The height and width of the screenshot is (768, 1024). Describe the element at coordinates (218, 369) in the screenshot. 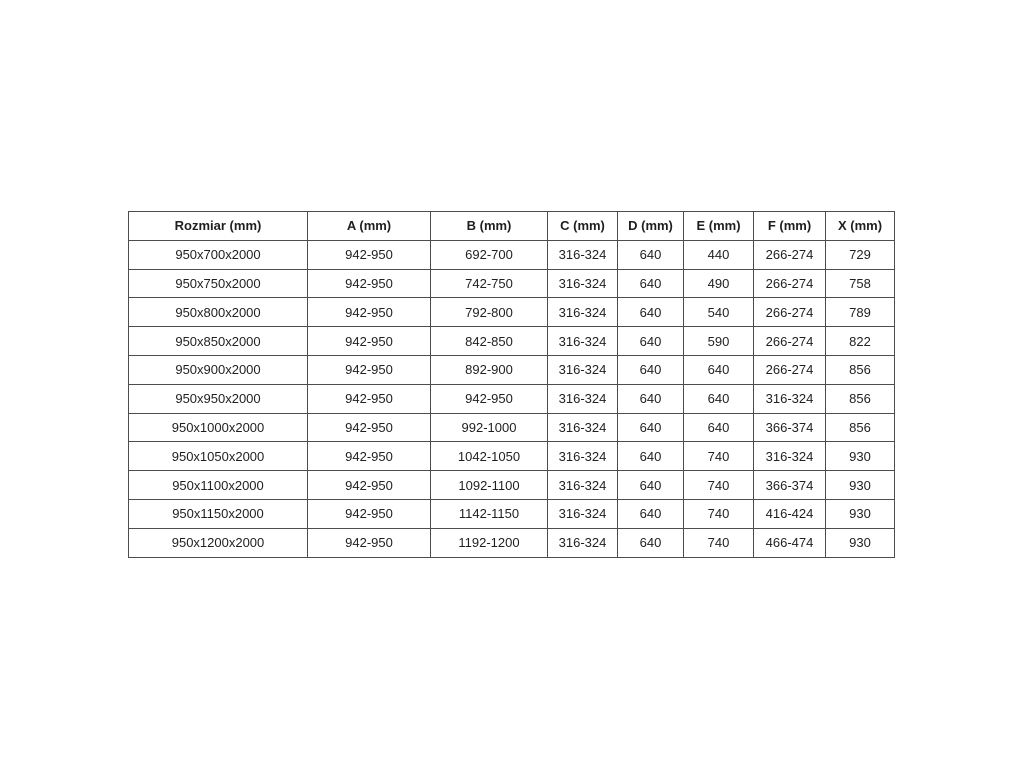

I see `table-cell: 950x900x2000` at that location.